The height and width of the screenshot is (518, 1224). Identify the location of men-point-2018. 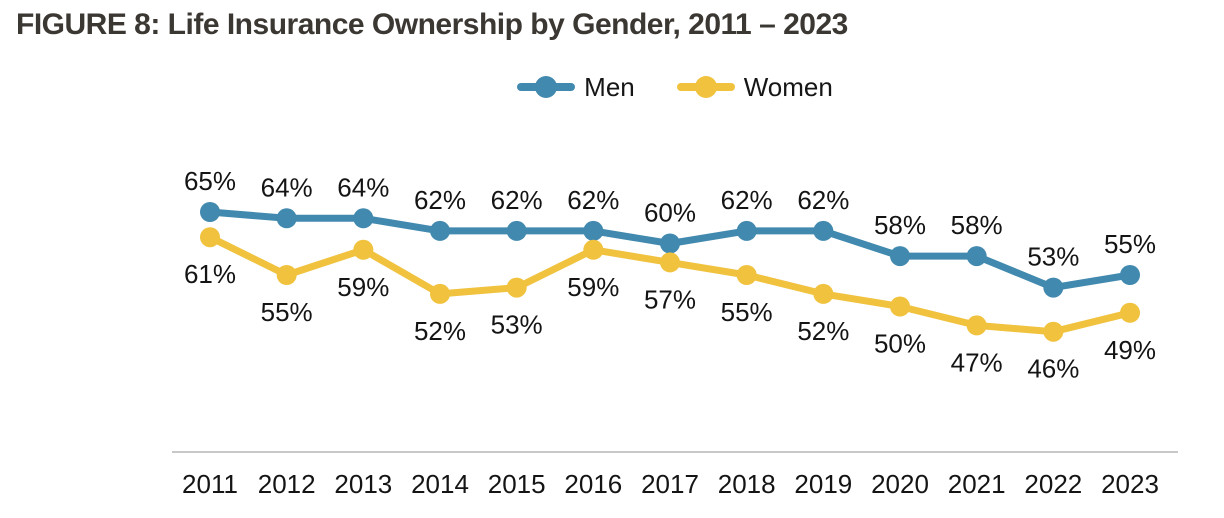
(746, 230).